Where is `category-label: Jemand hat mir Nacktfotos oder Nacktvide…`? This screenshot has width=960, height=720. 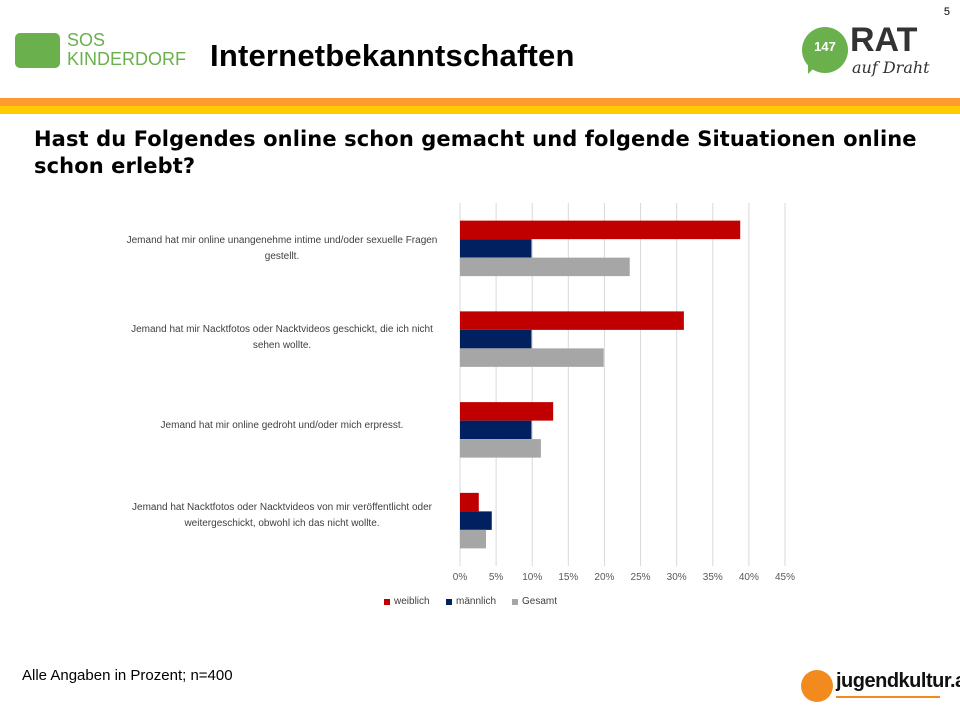 category-label: Jemand hat mir Nacktfotos oder Nacktvide… is located at coordinates (282, 337).